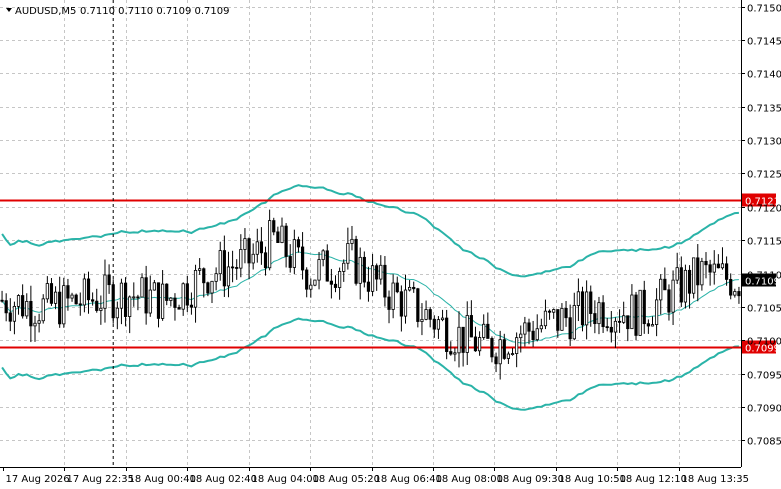  What do you see at coordinates (759, 347) in the screenshot?
I see `level-price-tag` at bounding box center [759, 347].